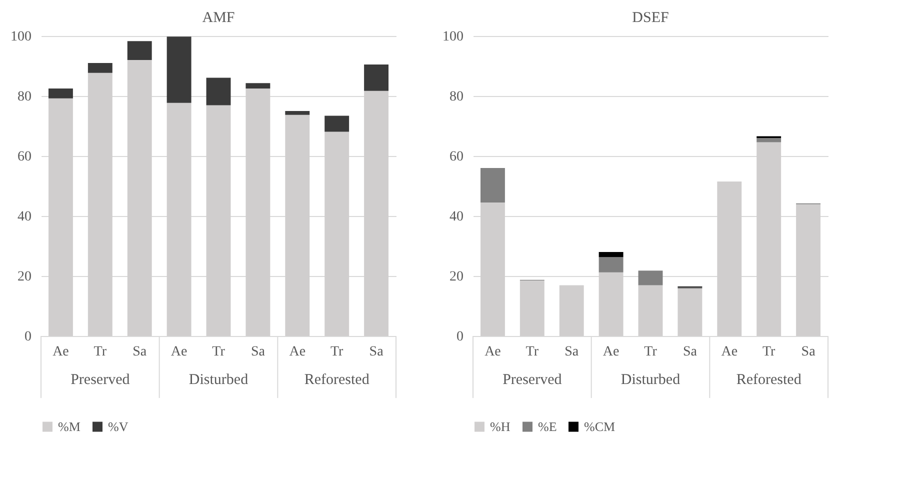 The image size is (906, 494). Describe the element at coordinates (600, 426) in the screenshot. I see `legend-label: %CM` at that location.